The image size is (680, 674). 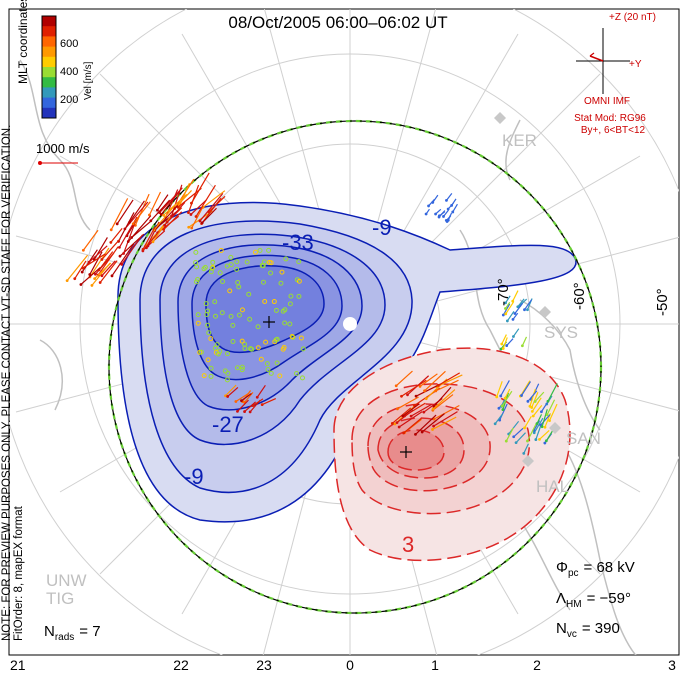 I want to click on colorbar-tick: 400, so click(x=69, y=72).